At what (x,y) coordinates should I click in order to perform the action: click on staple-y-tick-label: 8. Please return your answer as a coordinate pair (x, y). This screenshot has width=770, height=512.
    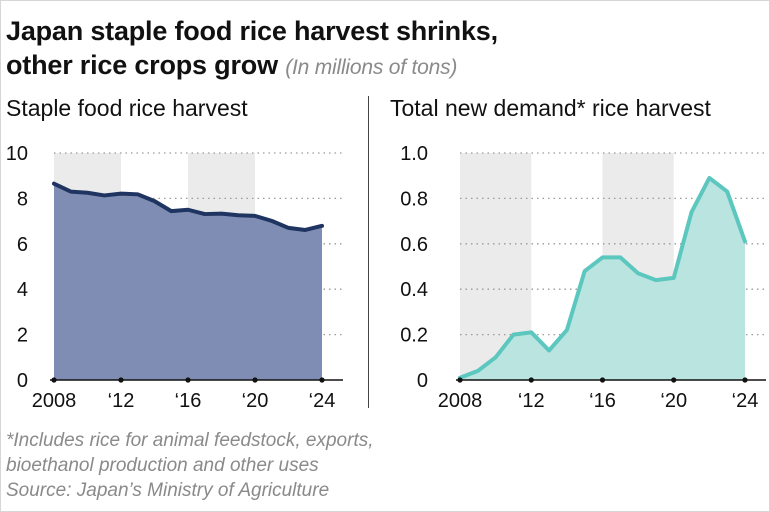
    Looking at the image, I should click on (22, 199).